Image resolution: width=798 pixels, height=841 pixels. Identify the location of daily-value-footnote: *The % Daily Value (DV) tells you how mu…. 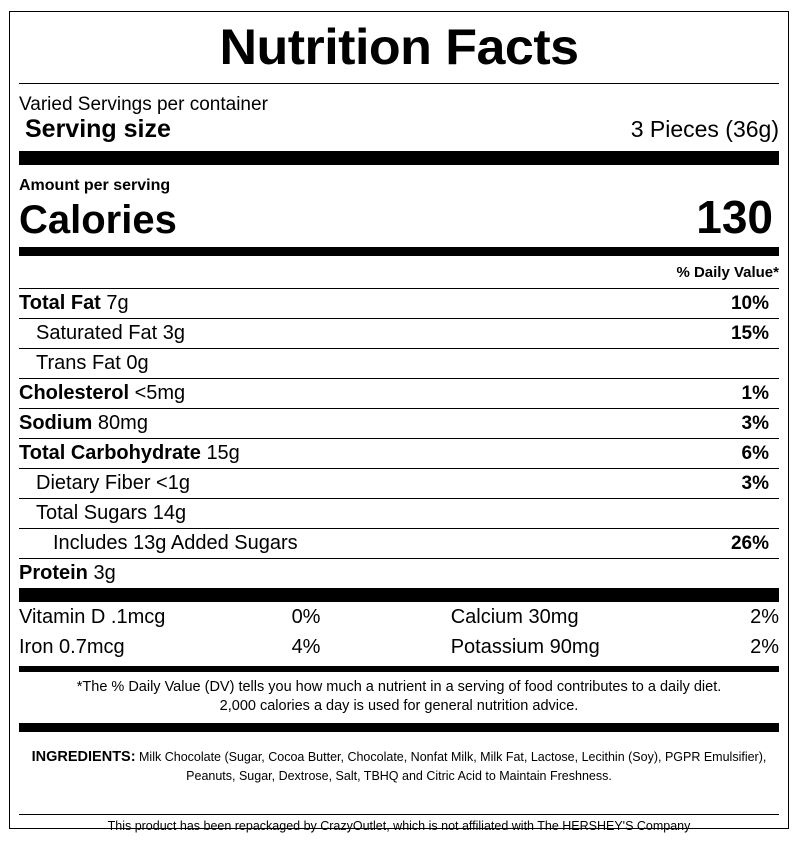
(399, 697).